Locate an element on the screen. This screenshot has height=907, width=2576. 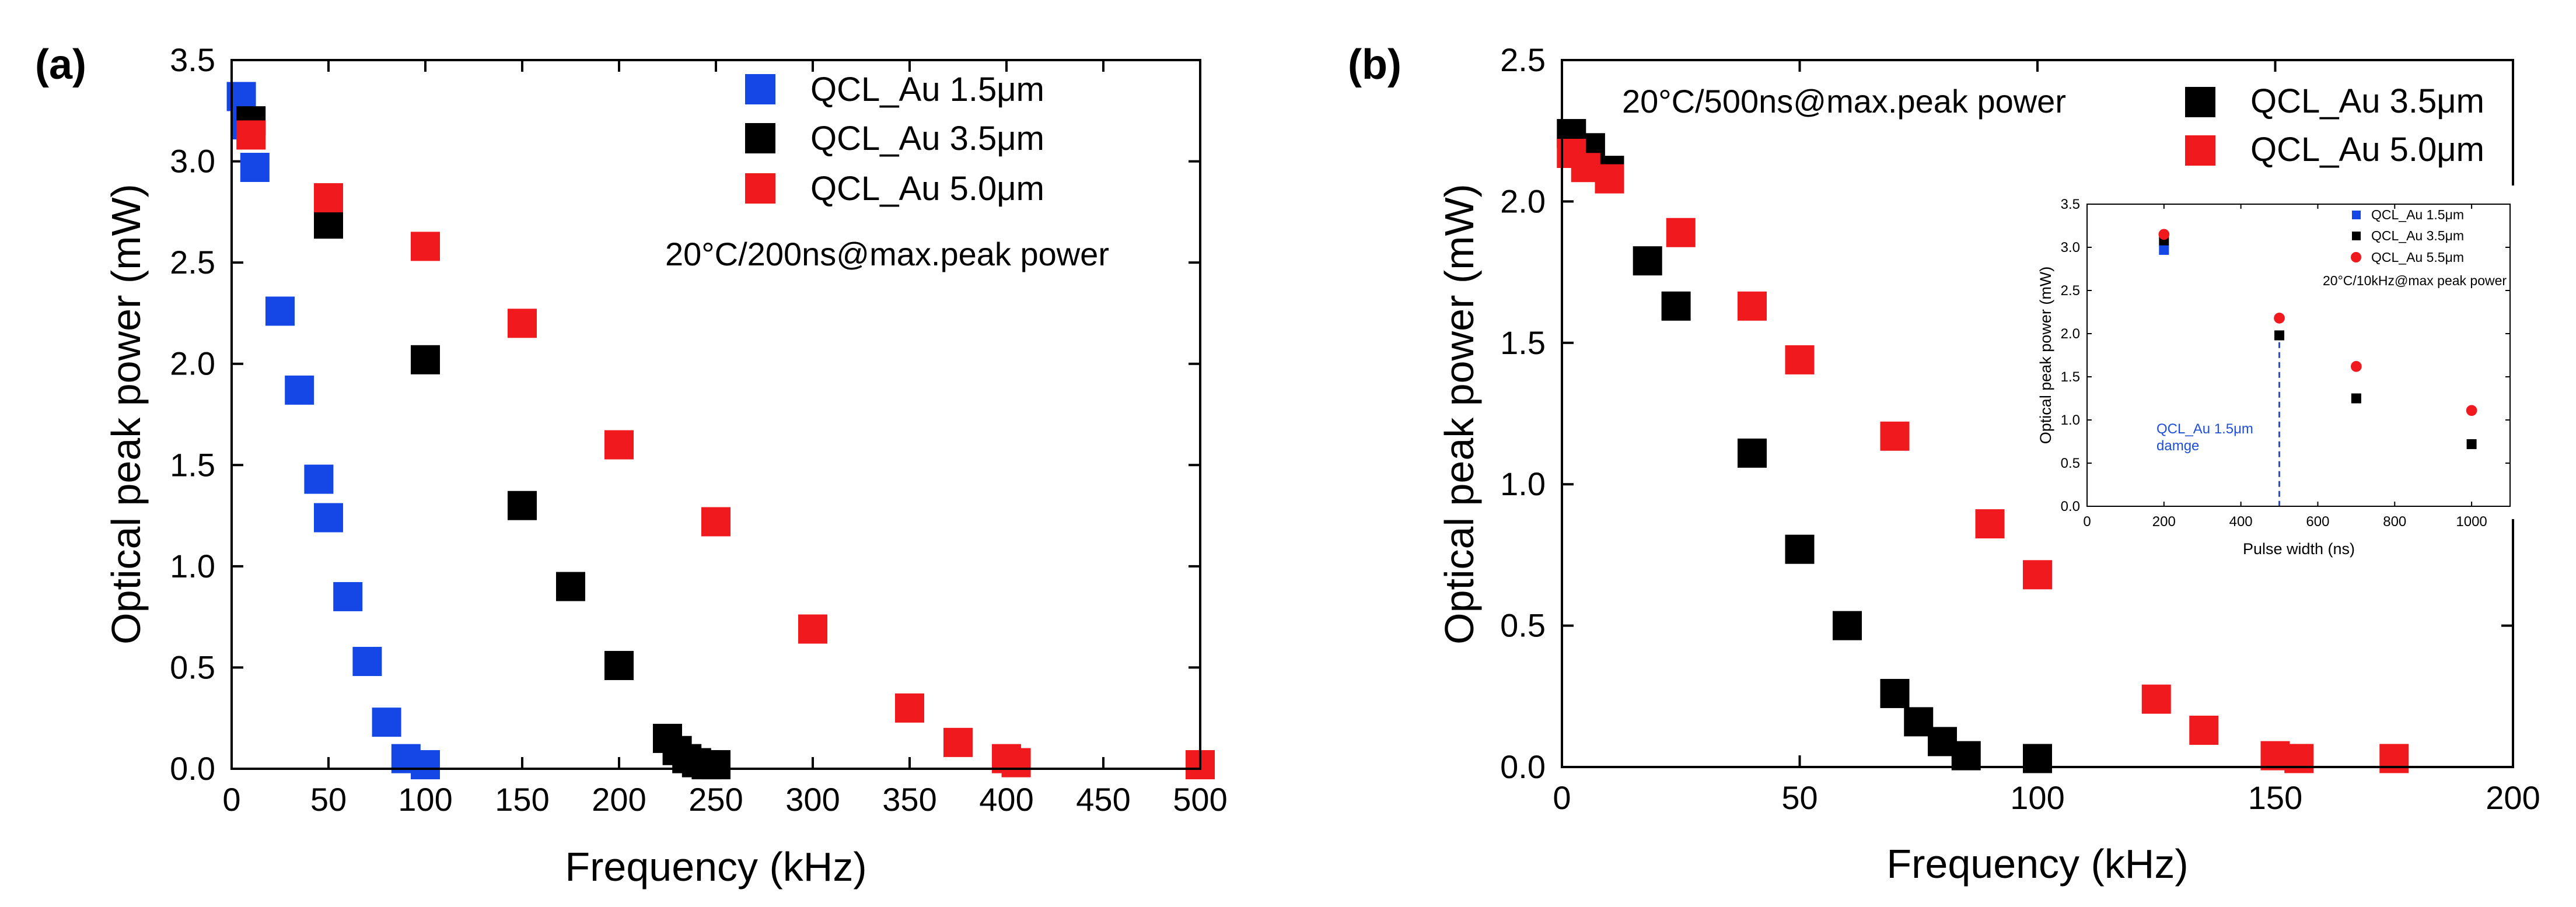
inset-damage-note-line2: damge is located at coordinates (2177, 446).